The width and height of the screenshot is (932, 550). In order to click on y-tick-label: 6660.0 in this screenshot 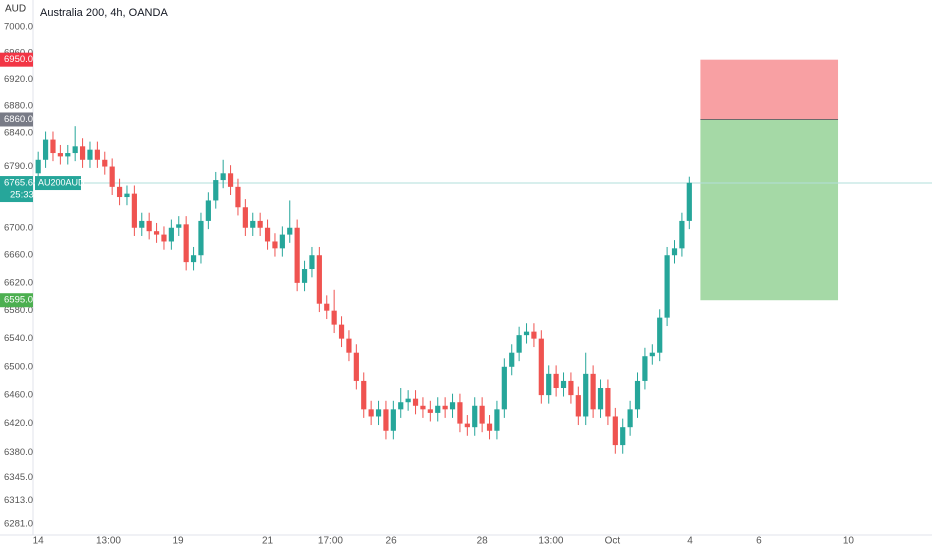, I will do `click(18, 255)`.